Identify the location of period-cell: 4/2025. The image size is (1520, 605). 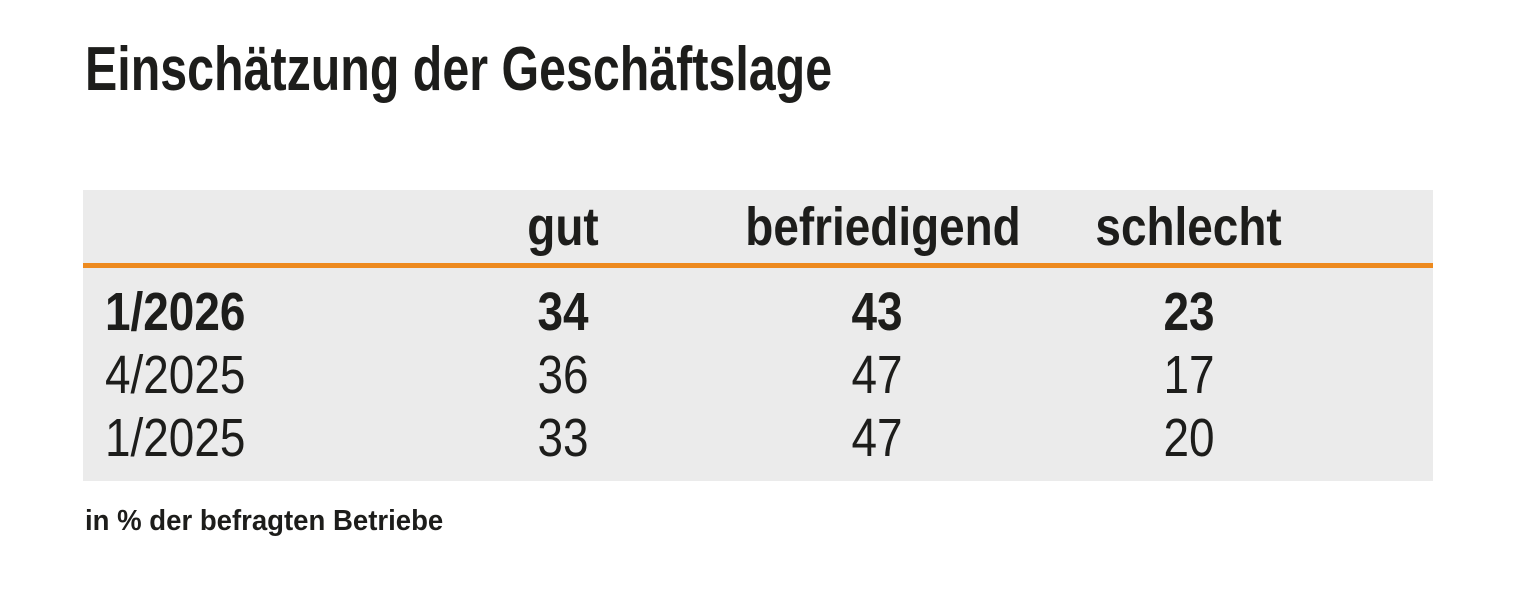
(175, 374).